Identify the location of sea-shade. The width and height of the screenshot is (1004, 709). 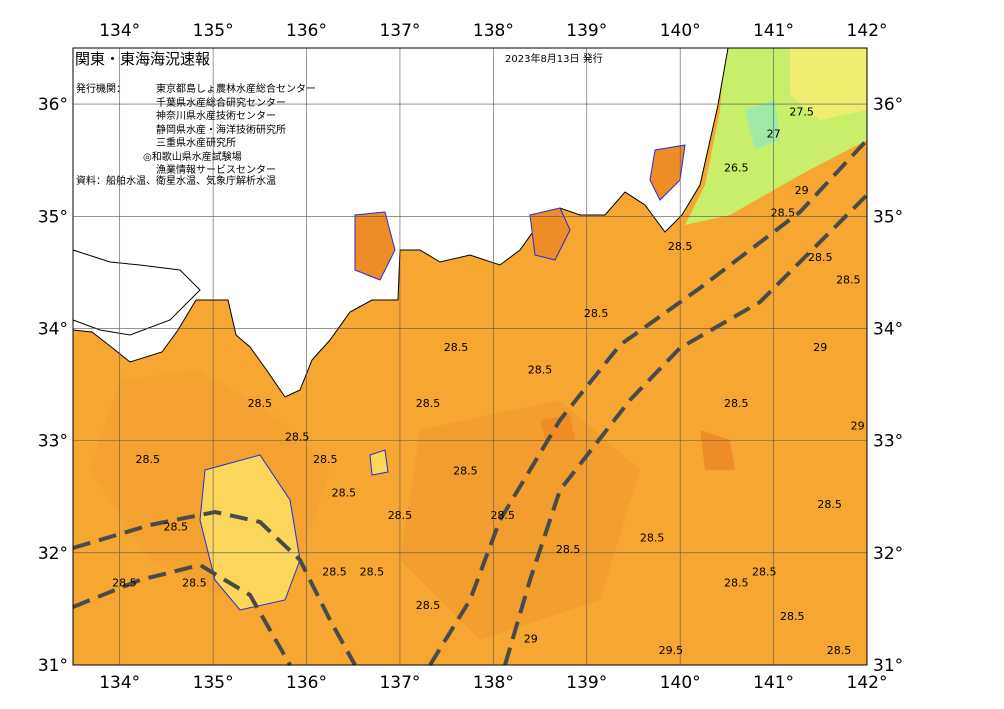
(520, 520).